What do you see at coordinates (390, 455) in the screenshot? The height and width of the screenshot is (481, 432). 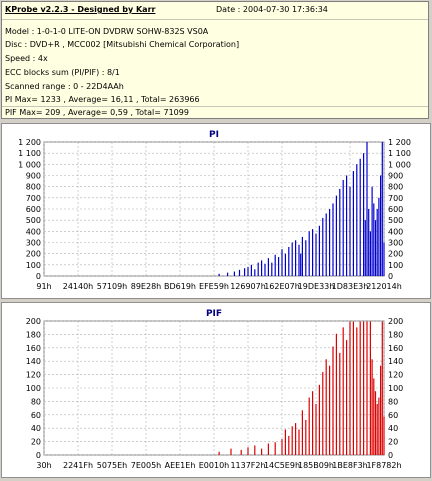 I see `pif-ytick-right: 0` at bounding box center [390, 455].